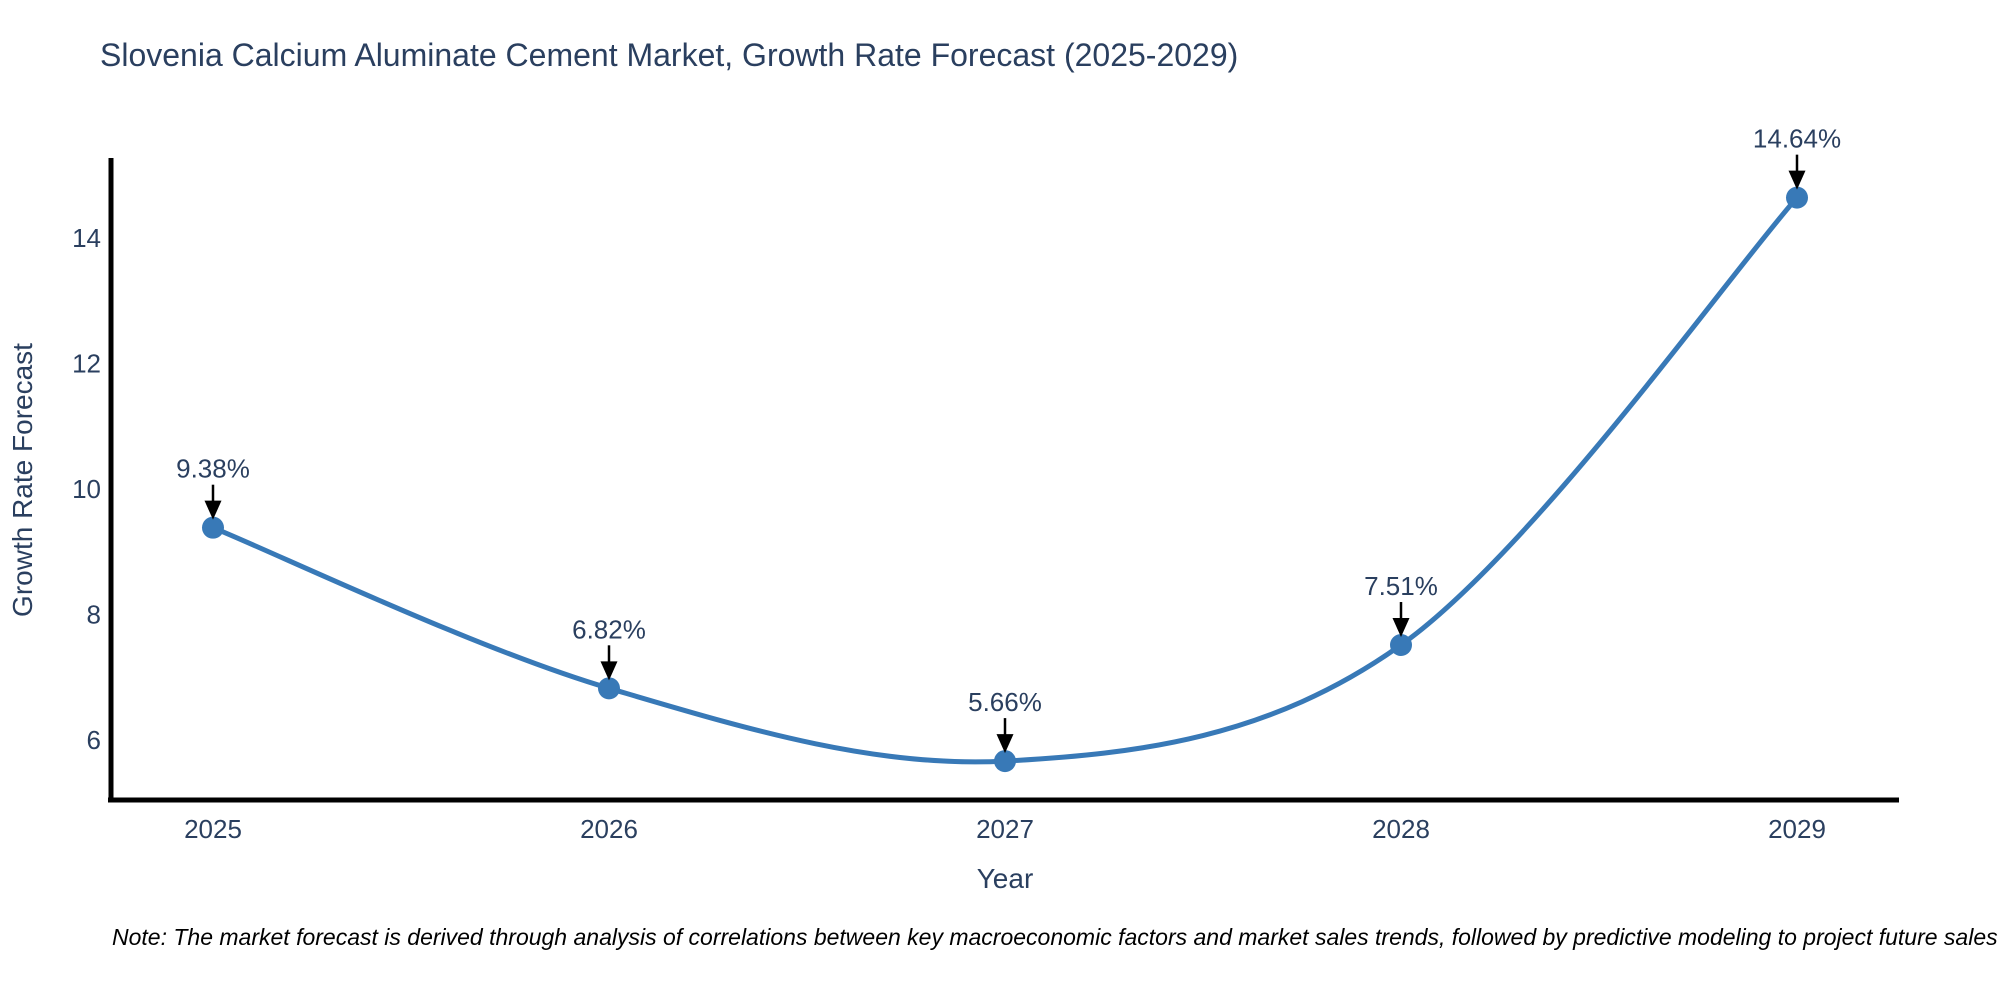 The width and height of the screenshot is (2000, 1000). I want to click on x-axis-title: Year, so click(1005, 878).